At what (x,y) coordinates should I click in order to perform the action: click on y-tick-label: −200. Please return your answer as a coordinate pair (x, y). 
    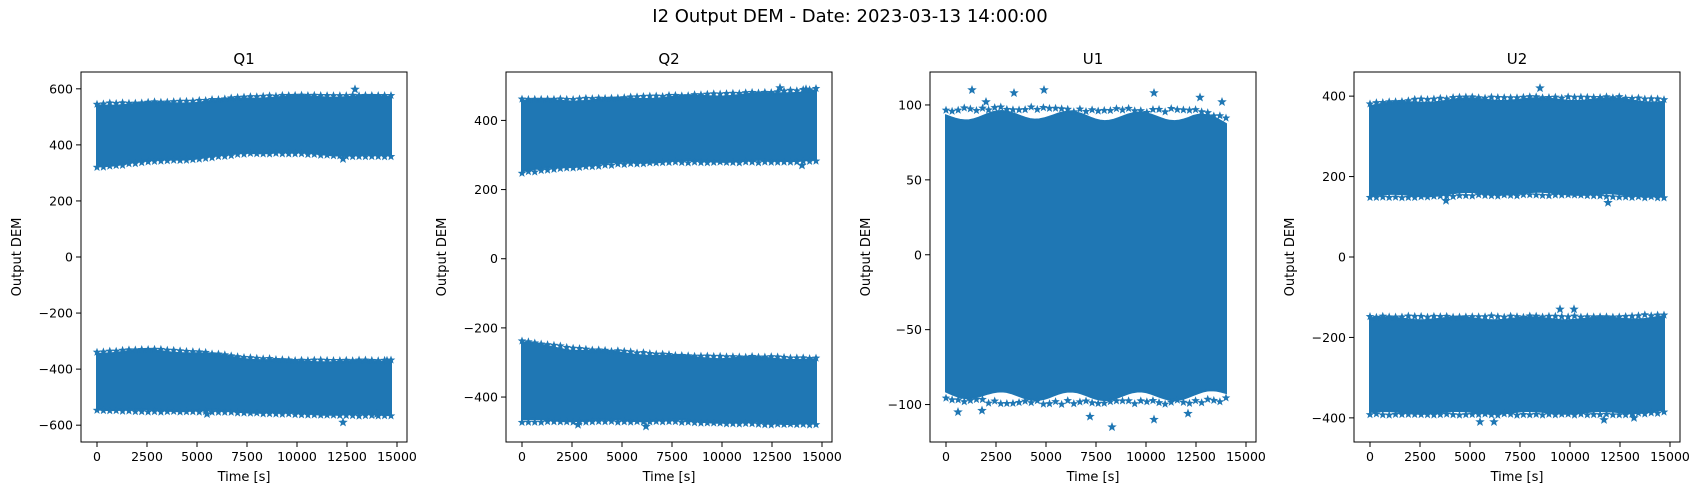
    Looking at the image, I should click on (1329, 337).